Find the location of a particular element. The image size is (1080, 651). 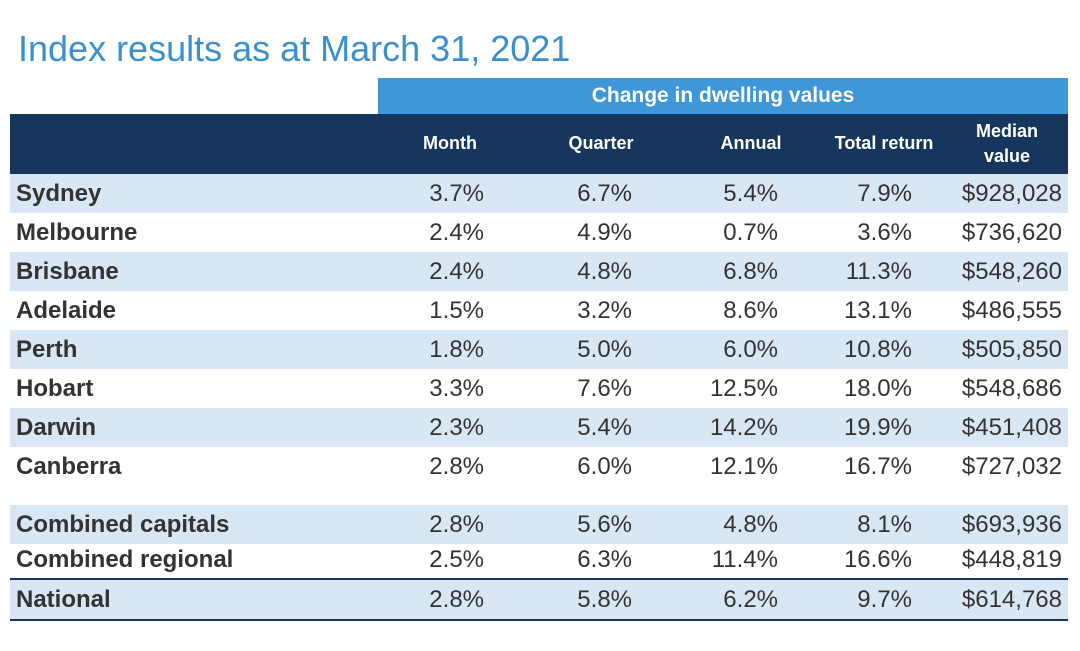

cell-total-return: 10.8% is located at coordinates (877, 349).